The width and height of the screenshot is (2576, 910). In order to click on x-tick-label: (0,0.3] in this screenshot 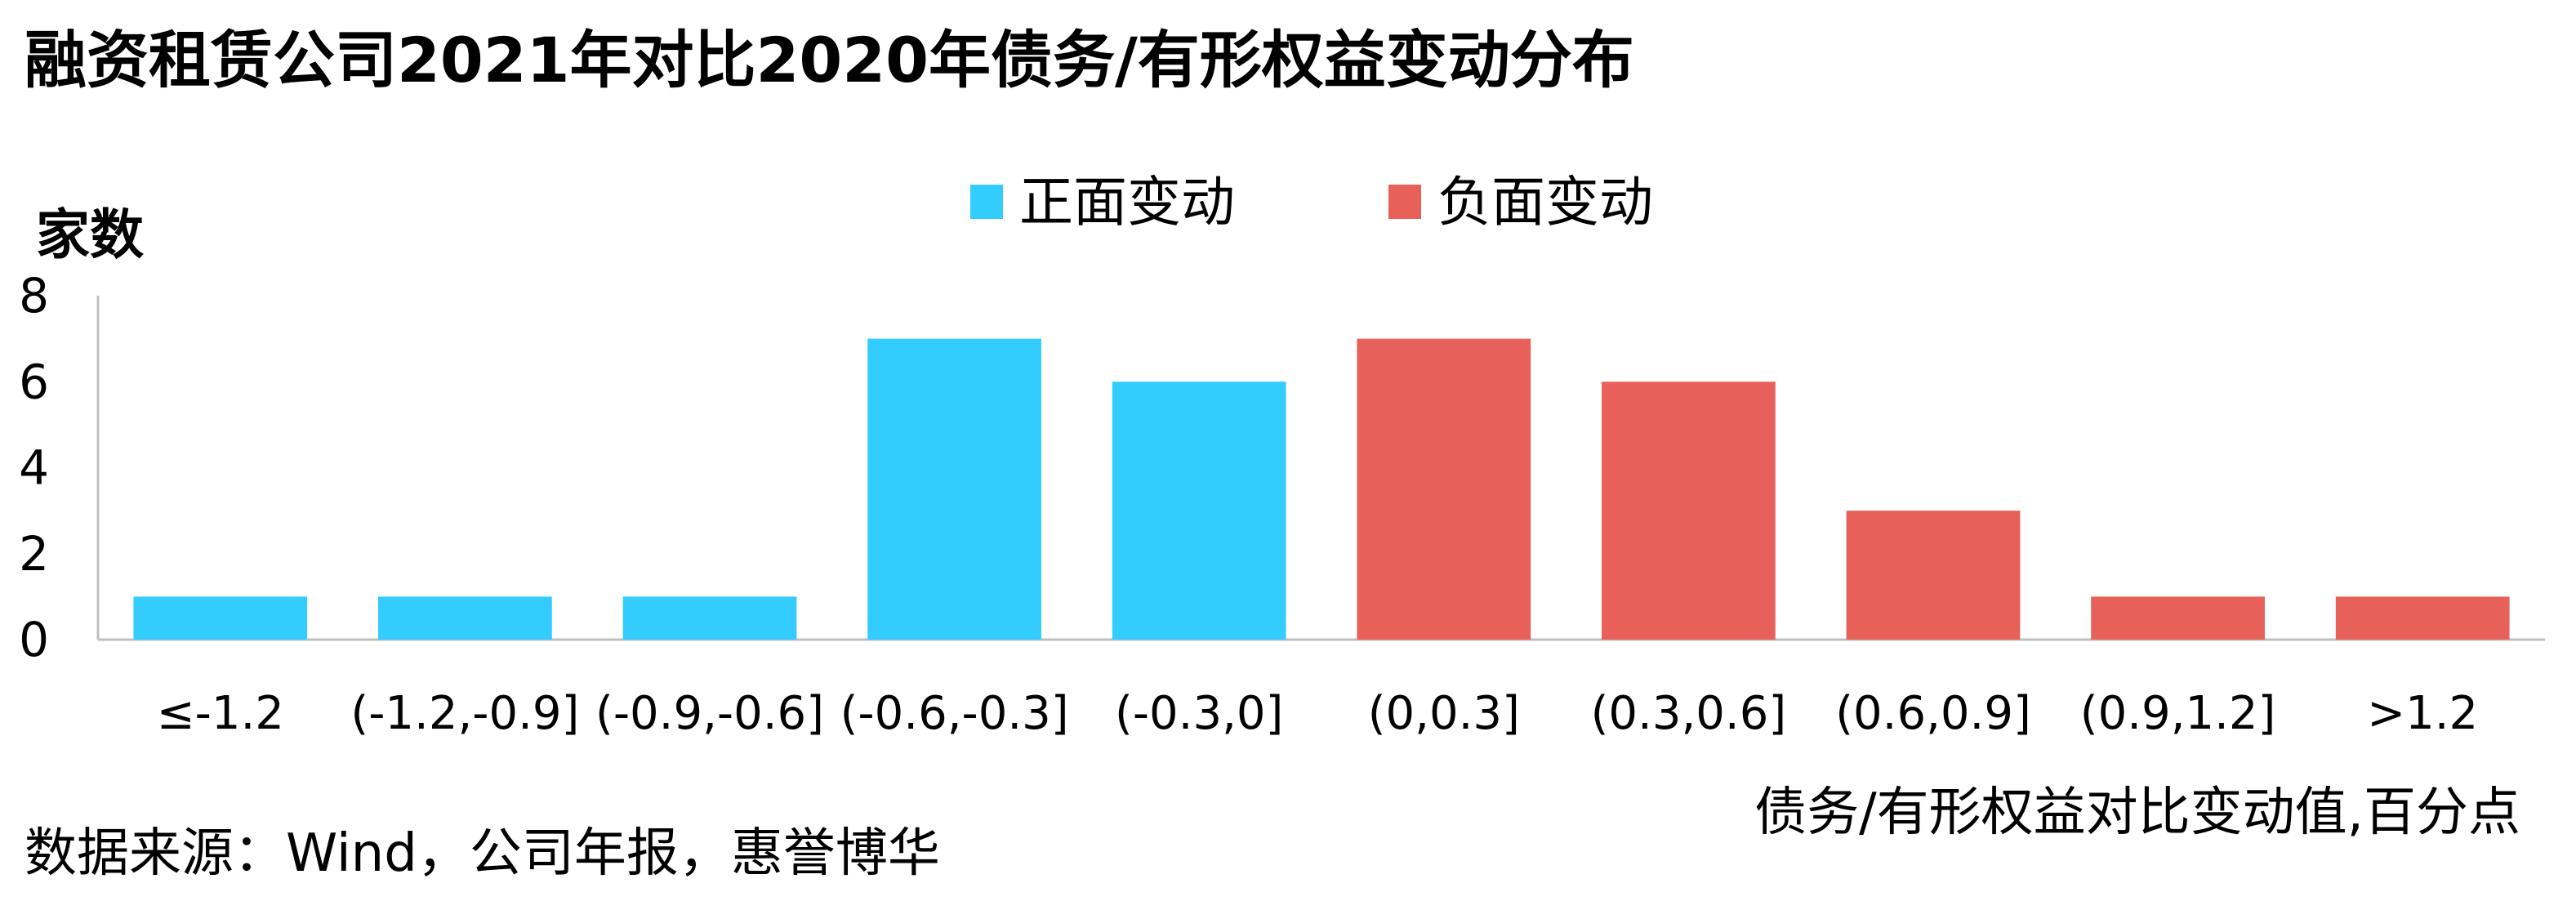, I will do `click(1444, 714)`.